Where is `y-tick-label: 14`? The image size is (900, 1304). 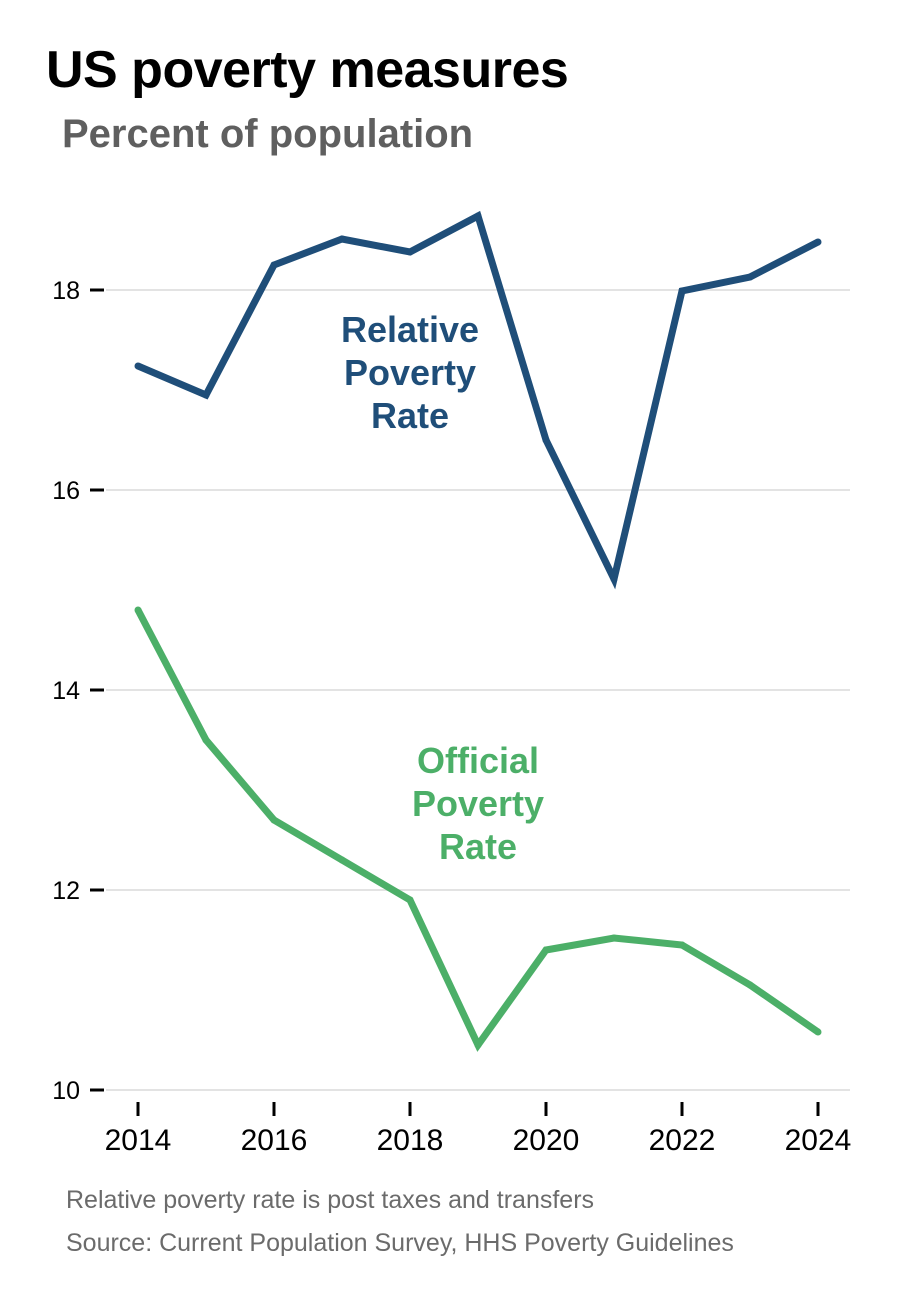 y-tick-label: 14 is located at coordinates (66, 691).